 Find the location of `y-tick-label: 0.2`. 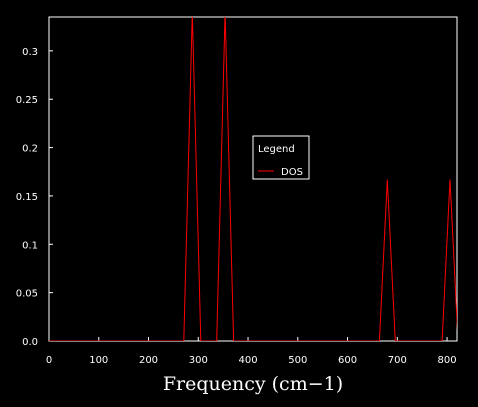

y-tick-label: 0.2 is located at coordinates (30, 149).